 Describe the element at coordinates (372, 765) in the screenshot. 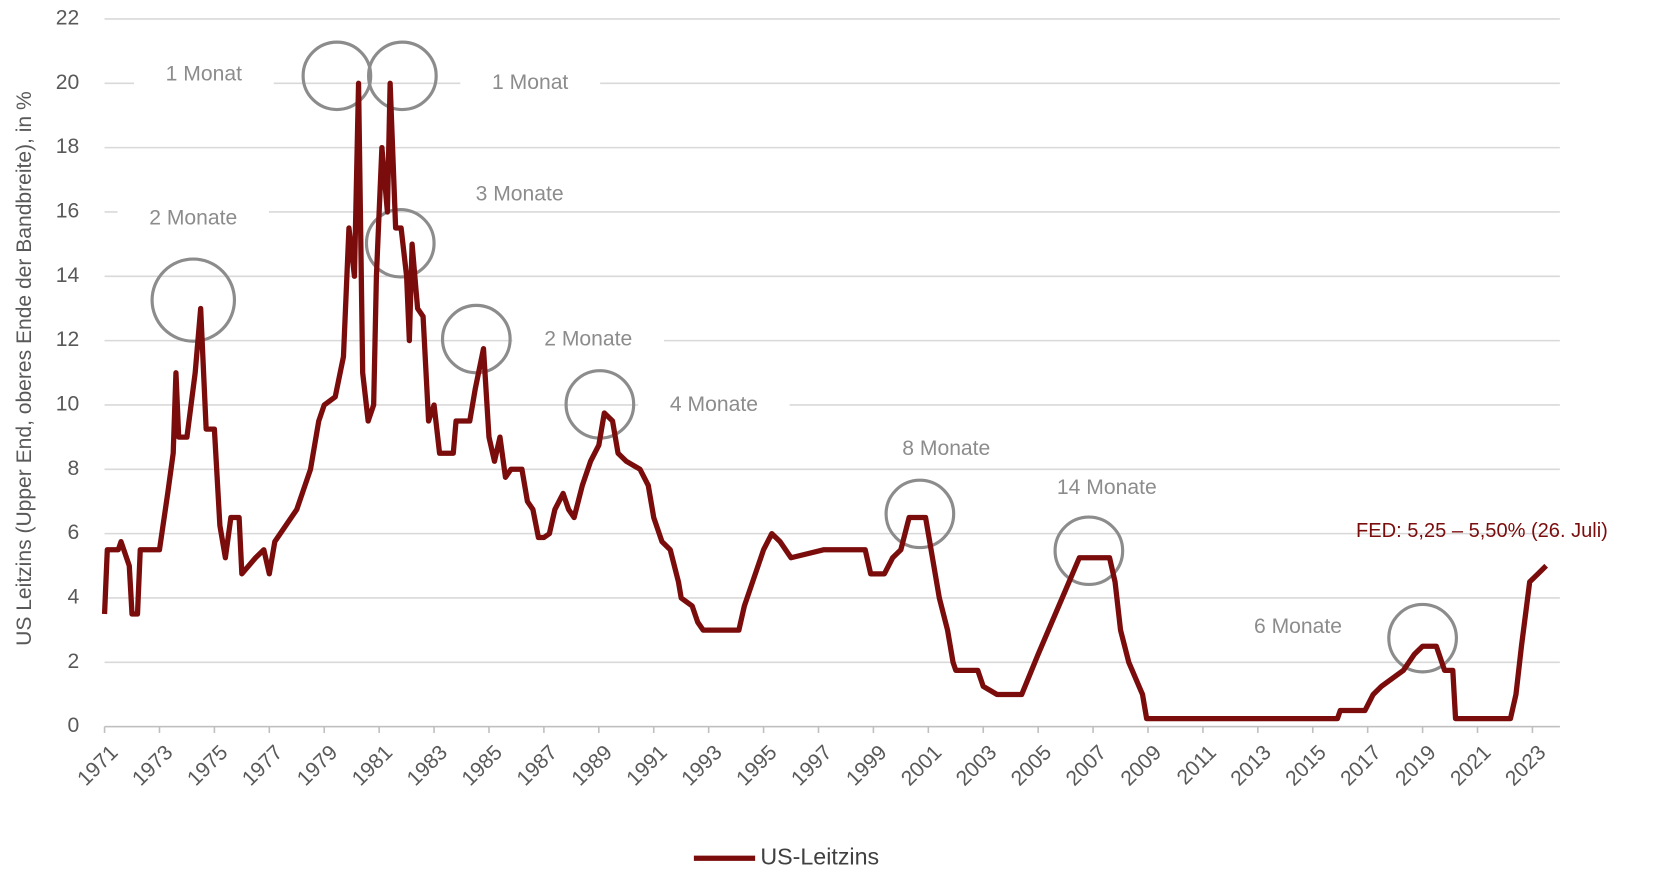

I see `x-tick-label: 1981` at that location.